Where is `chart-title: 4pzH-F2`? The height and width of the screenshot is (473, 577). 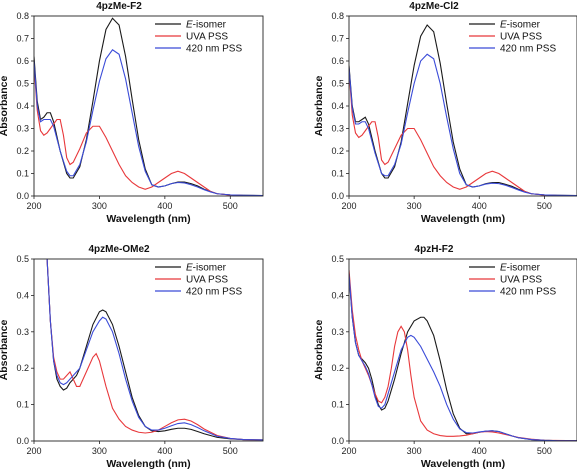 chart-title: 4pzH-F2 is located at coordinates (434, 249).